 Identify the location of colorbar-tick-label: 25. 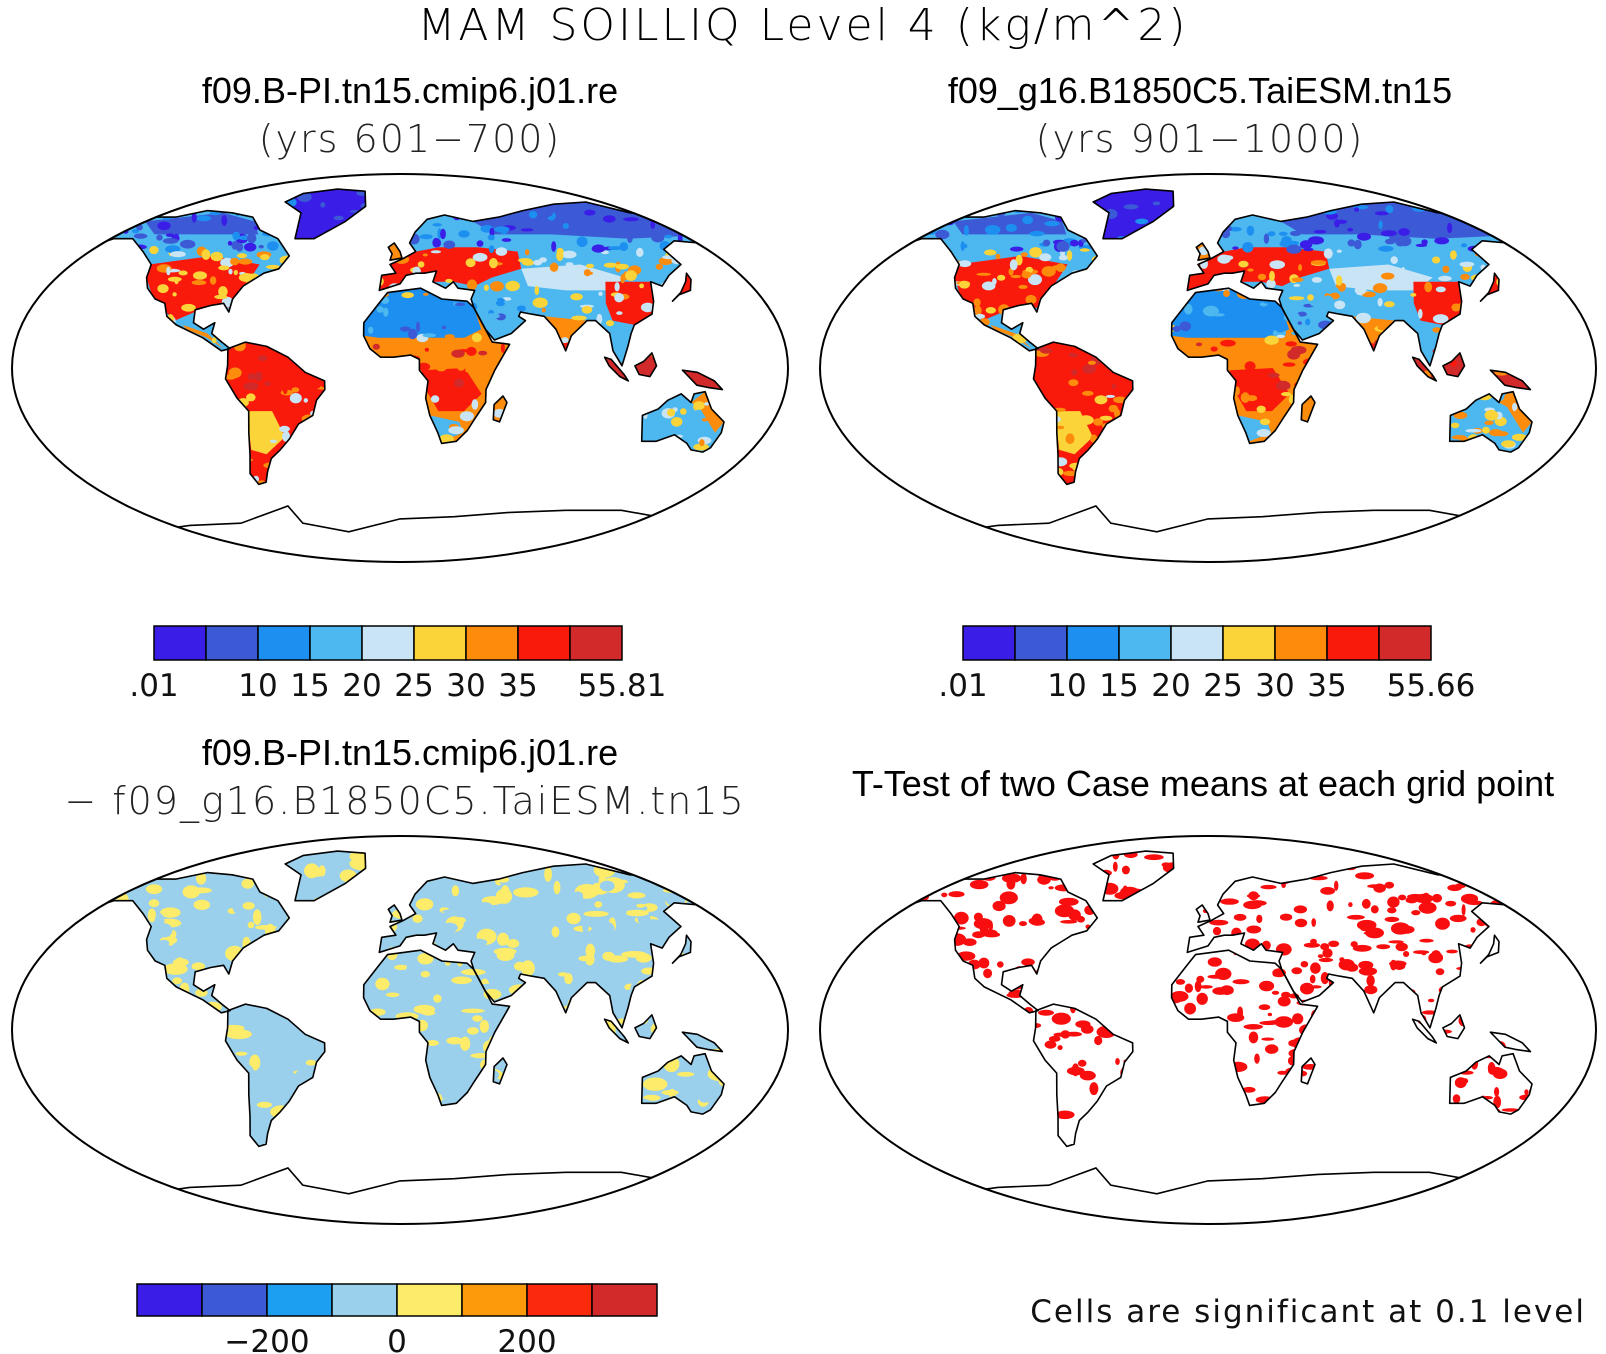
(1222, 686).